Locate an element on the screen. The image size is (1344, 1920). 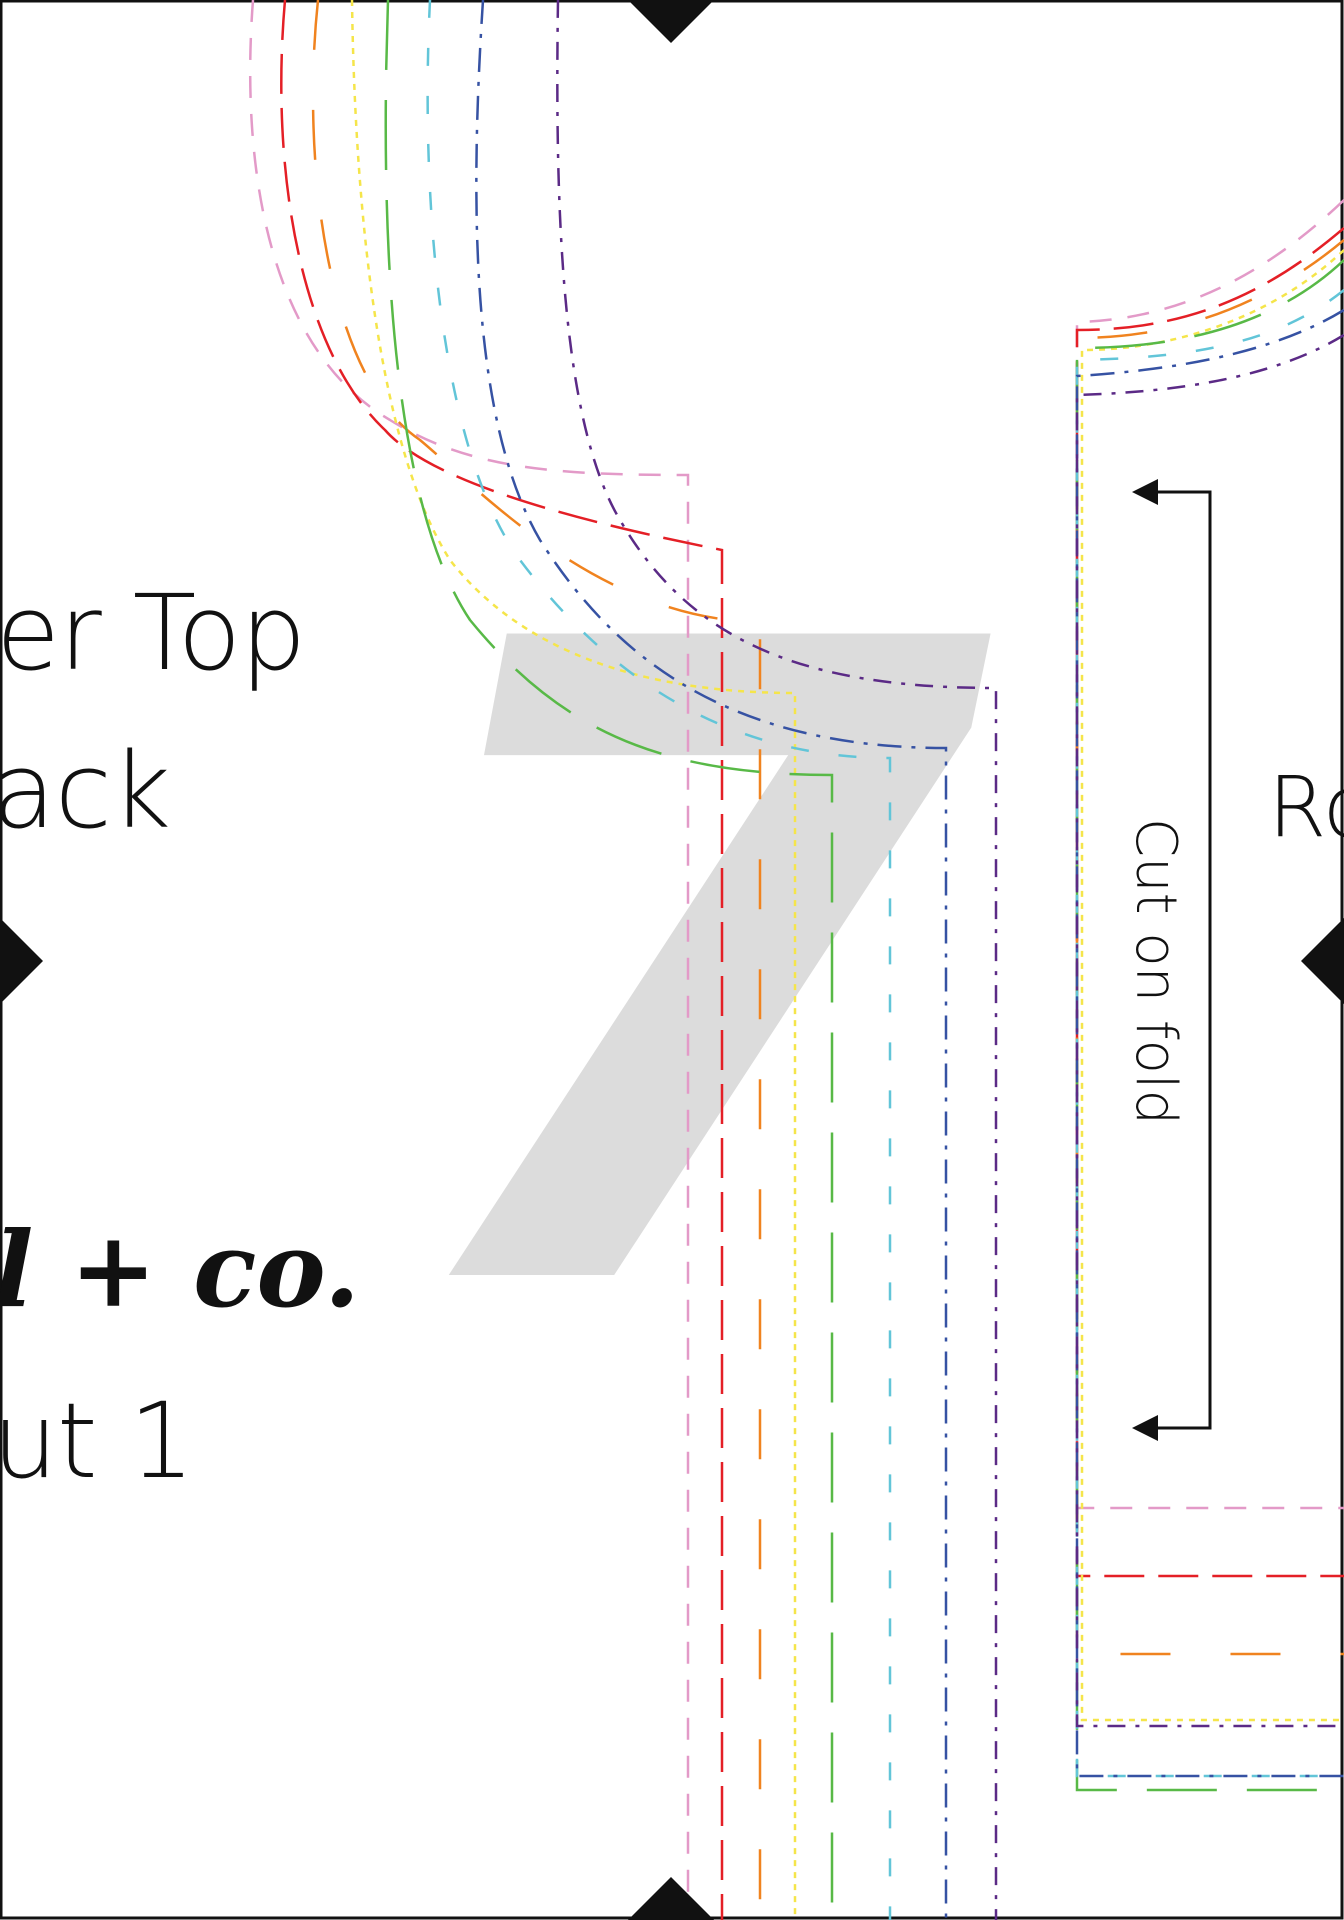
pattern-line-size-4xl is located at coordinates (1209, 1030).